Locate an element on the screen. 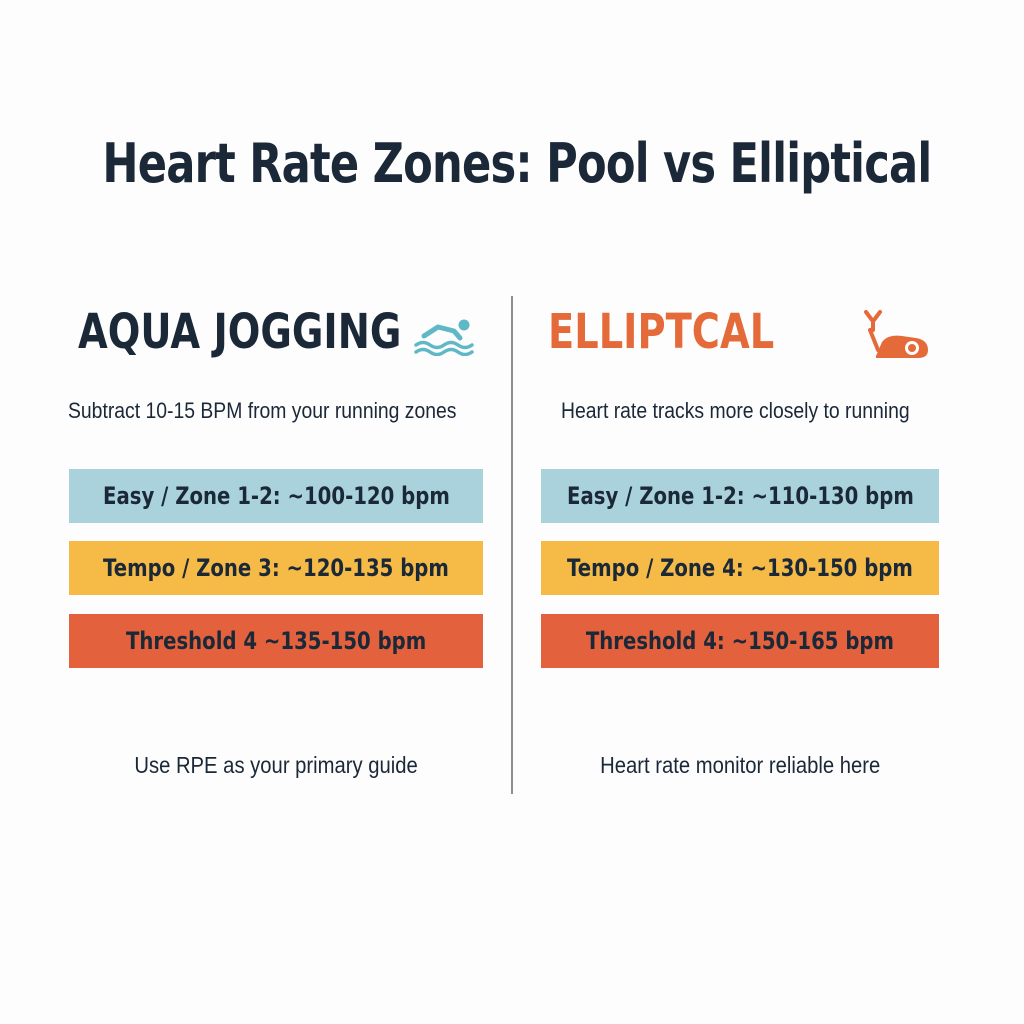 This screenshot has width=1024, height=1024. elliptical-heading: ELLIPTCAL is located at coordinates (661, 332).